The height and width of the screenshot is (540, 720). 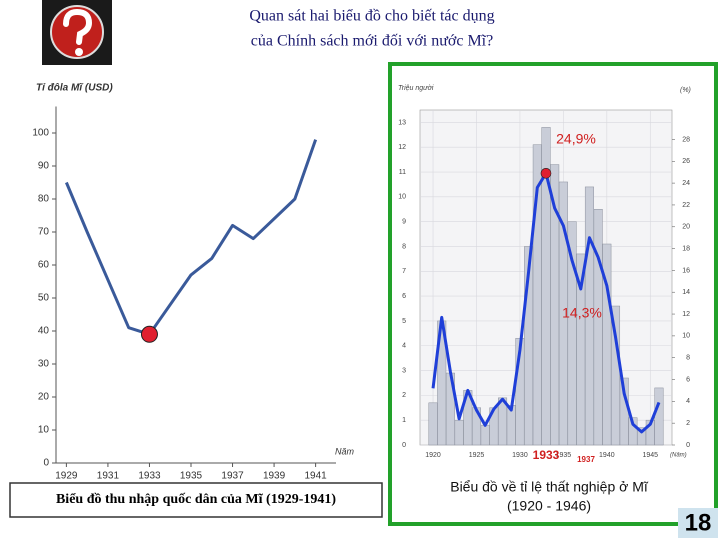 What do you see at coordinates (686, 139) in the screenshot?
I see `y2-tick-label: 28` at bounding box center [686, 139].